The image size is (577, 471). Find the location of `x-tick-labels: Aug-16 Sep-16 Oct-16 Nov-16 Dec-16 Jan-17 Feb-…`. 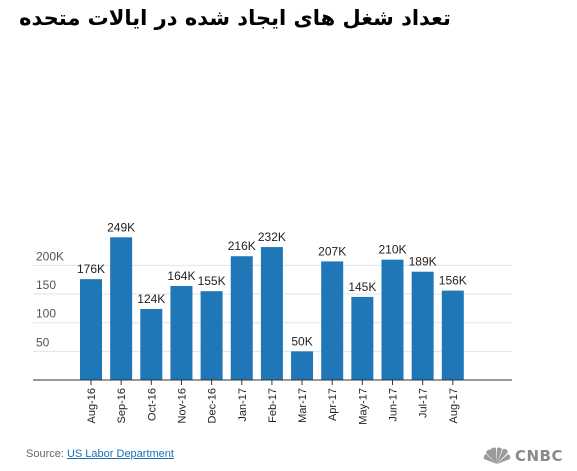

x-tick-labels: Aug-16 Sep-16 Oct-16 Nov-16 Dec-16 Jan-17 Feb-… is located at coordinates (273, 402).